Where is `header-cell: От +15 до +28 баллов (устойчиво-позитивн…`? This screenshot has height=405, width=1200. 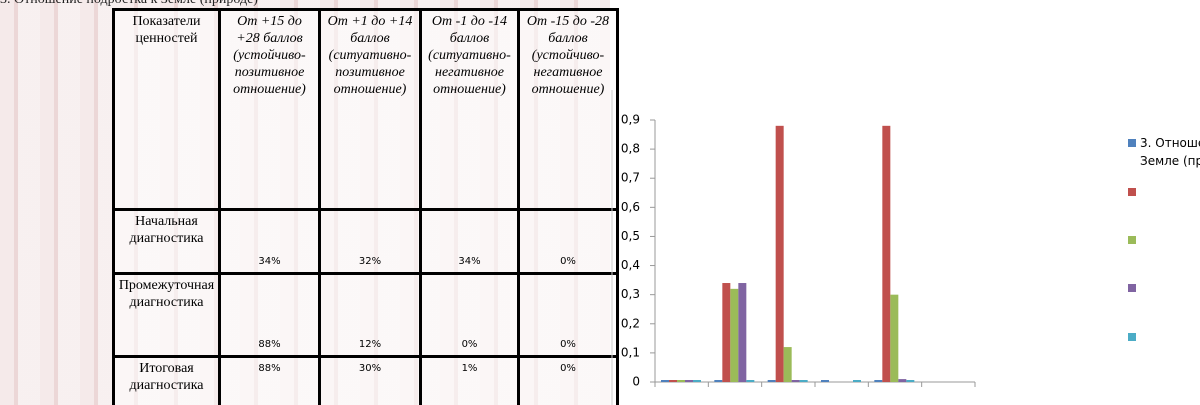 header-cell: От +15 до +28 баллов (устойчиво-позитивн… is located at coordinates (269, 109).